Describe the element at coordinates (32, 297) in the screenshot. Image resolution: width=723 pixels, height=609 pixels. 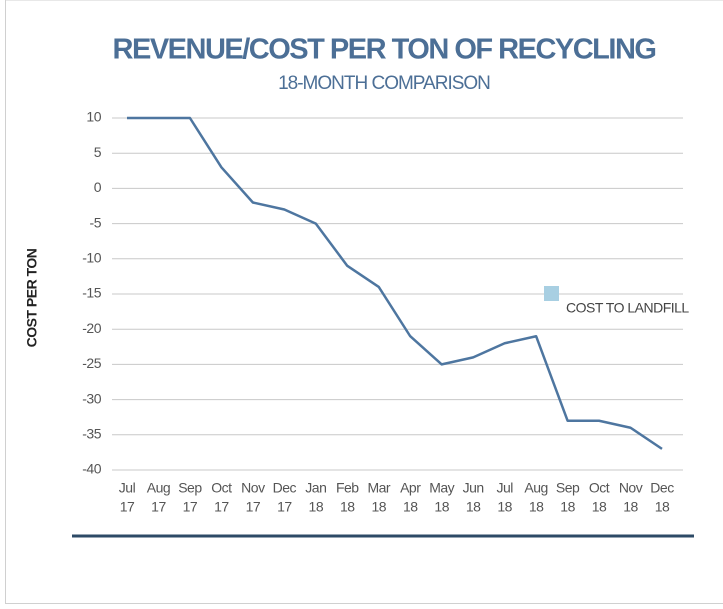
I see `y-axis-label: COST PER TON` at that location.